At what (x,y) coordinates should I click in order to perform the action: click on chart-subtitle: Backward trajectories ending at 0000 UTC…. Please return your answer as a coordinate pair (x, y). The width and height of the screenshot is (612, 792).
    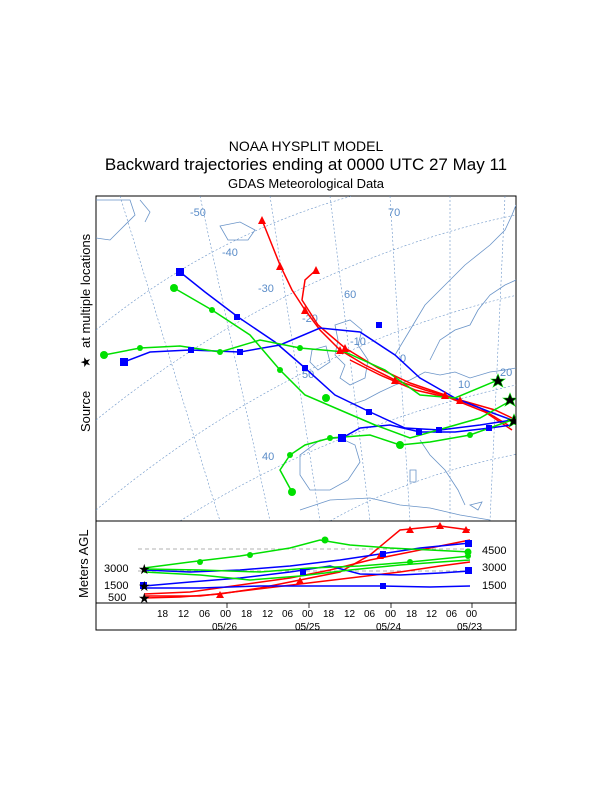
    Looking at the image, I should click on (306, 164).